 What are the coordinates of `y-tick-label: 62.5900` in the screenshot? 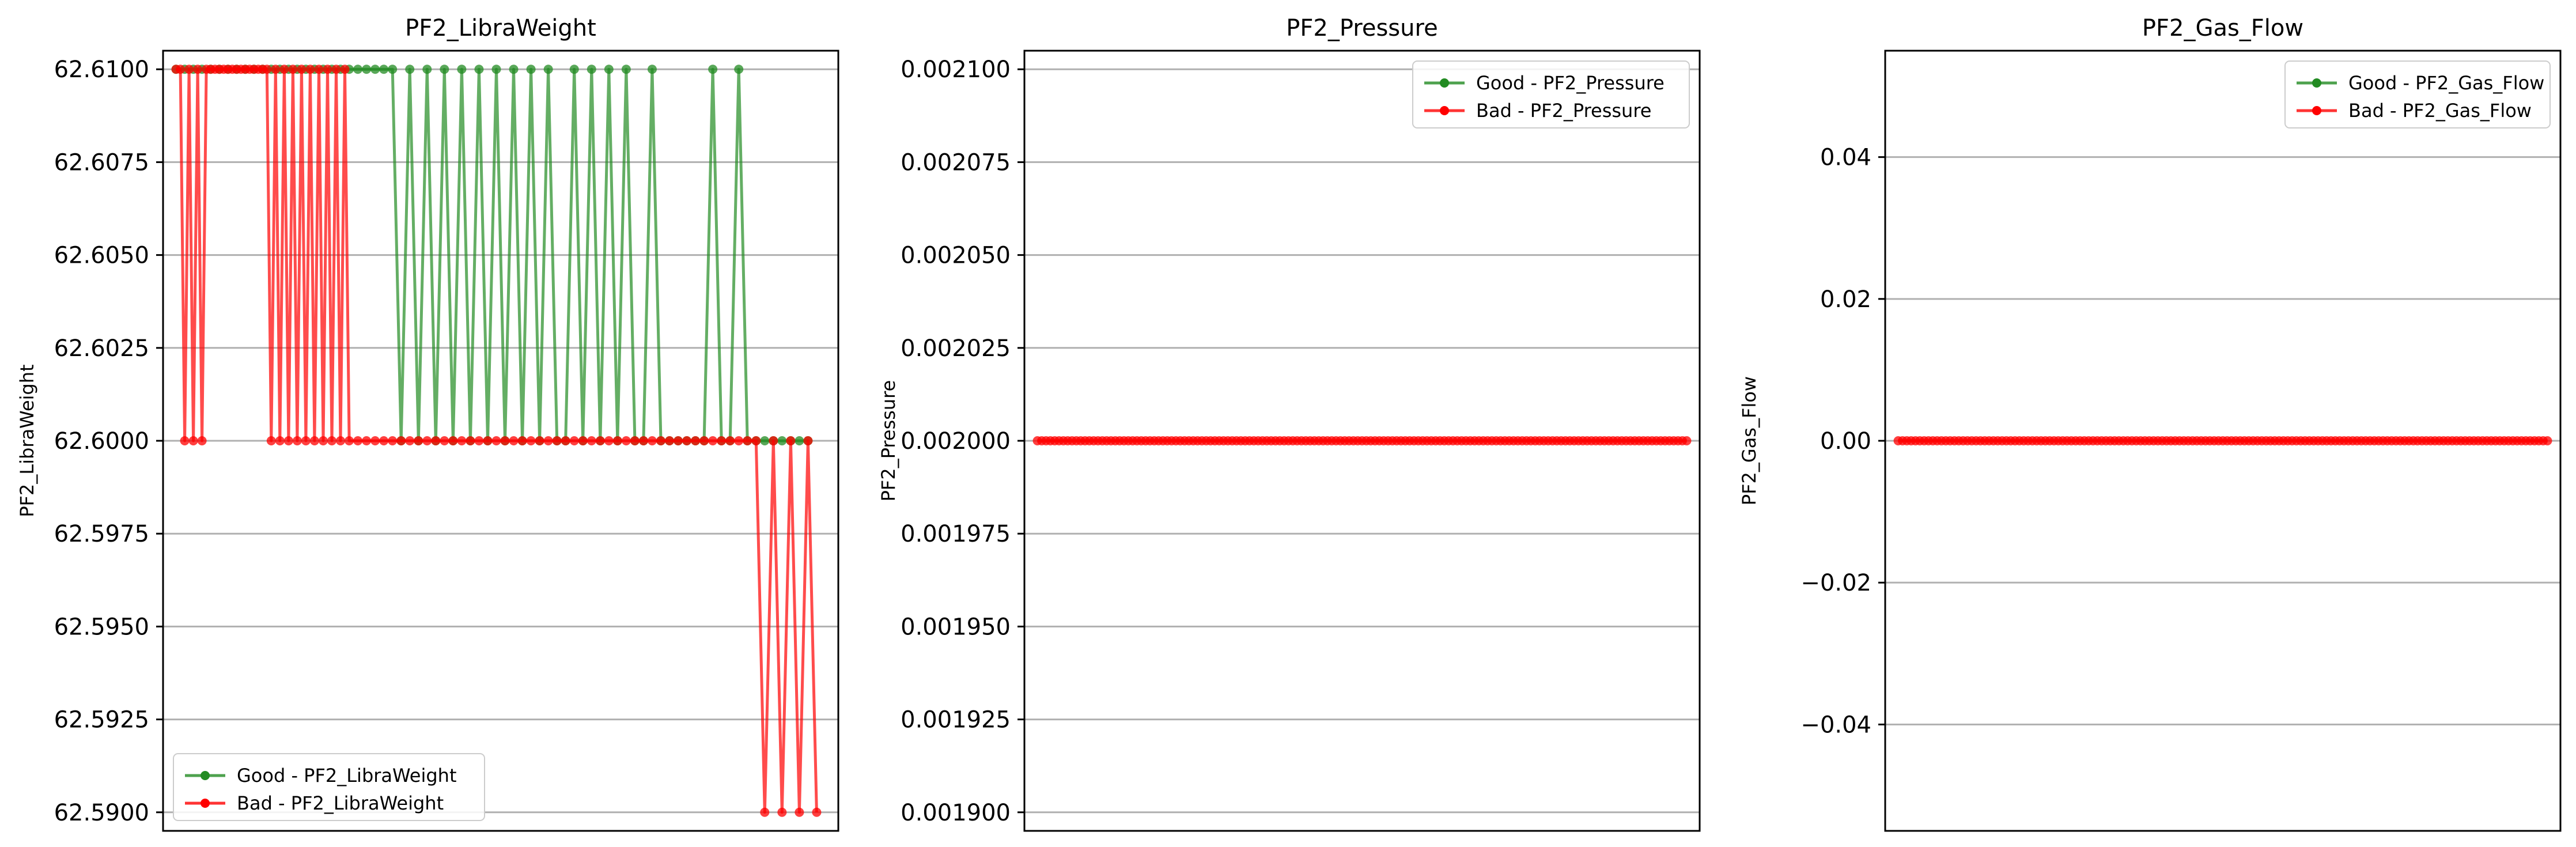 It's located at (101, 813).